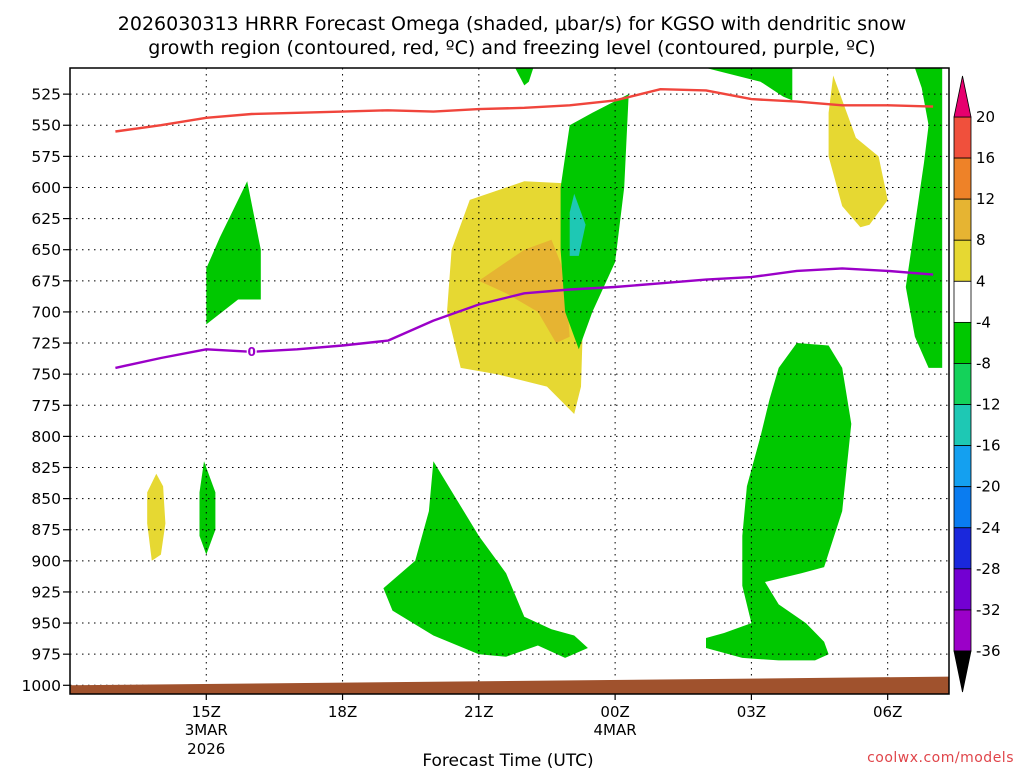 The image size is (1024, 768). Describe the element at coordinates (981, 240) in the screenshot. I see `colorbar-label-8: 8` at that location.